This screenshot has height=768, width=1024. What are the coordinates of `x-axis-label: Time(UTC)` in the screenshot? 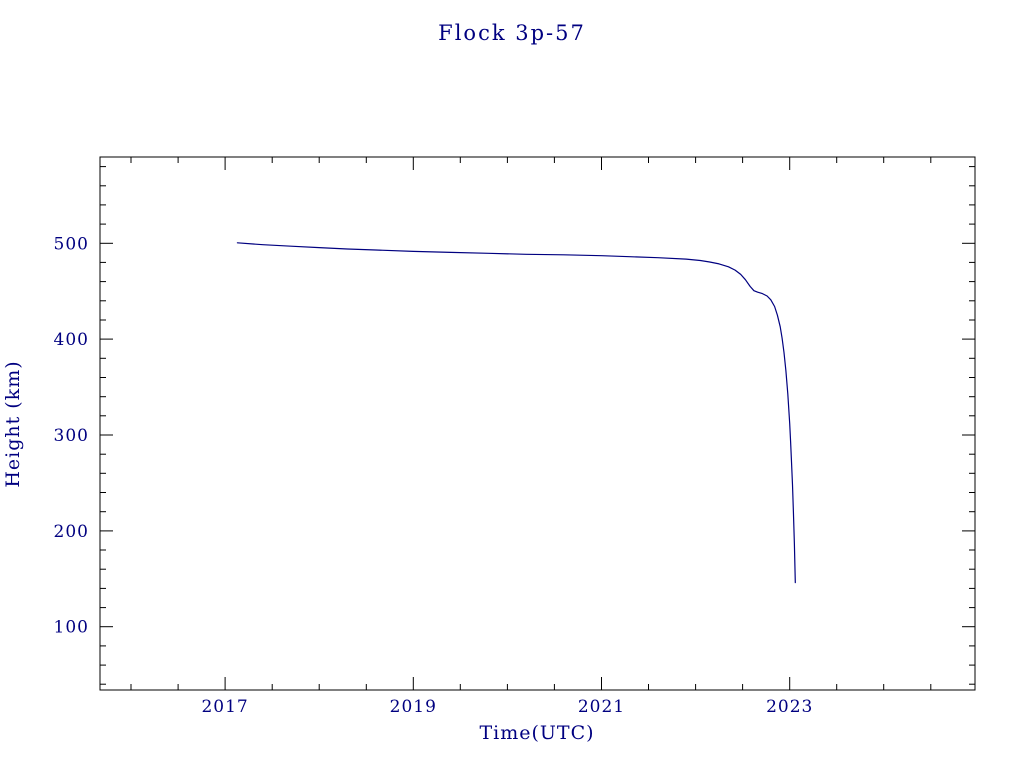 It's located at (536, 733).